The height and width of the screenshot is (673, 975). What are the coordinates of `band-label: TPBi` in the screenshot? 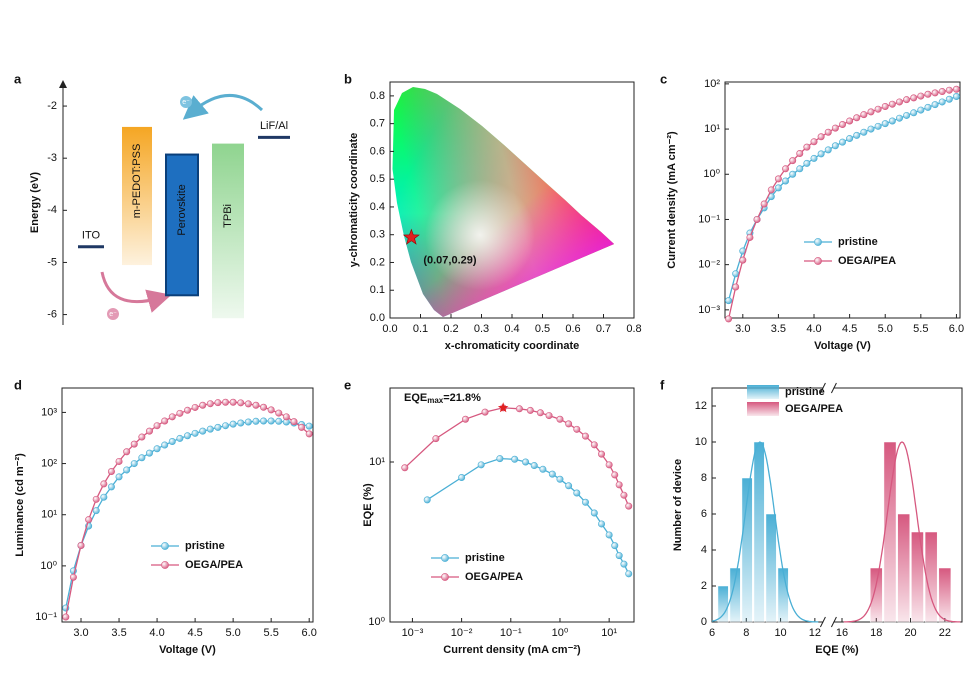 It's located at (228, 216).